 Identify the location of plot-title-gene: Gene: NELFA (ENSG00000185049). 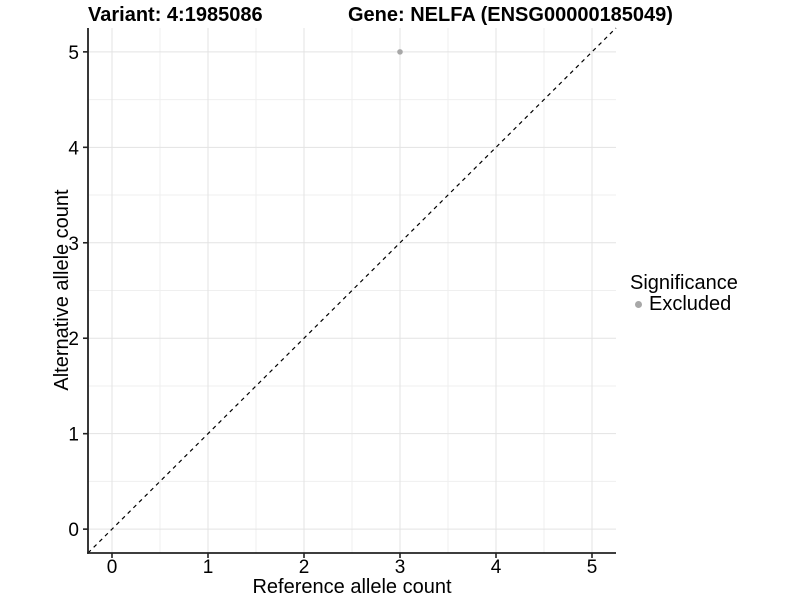
(510, 15).